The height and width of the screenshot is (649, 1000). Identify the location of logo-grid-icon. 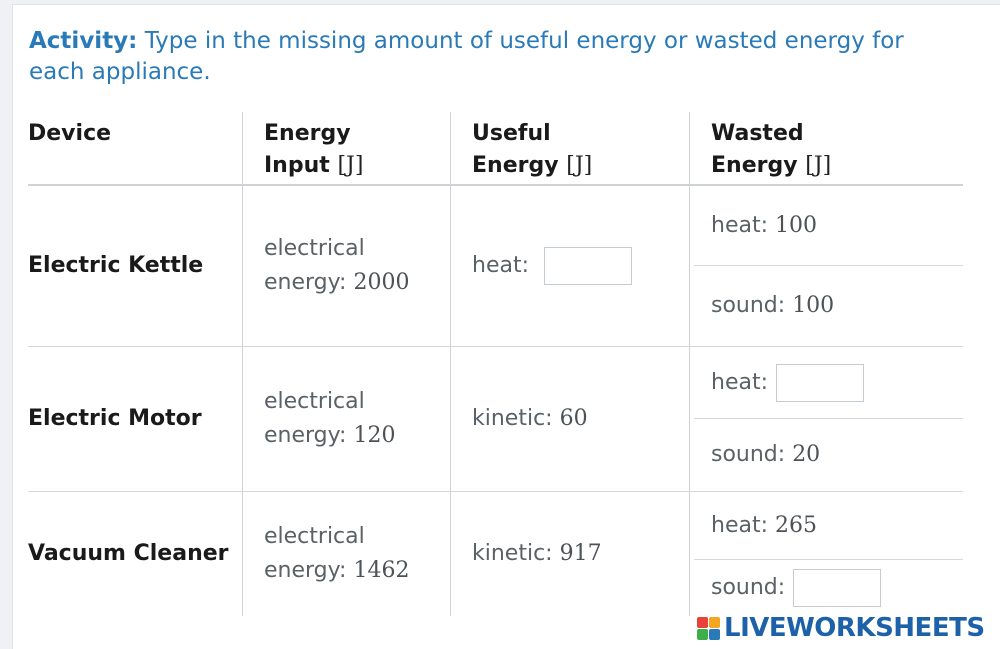
(708, 628).